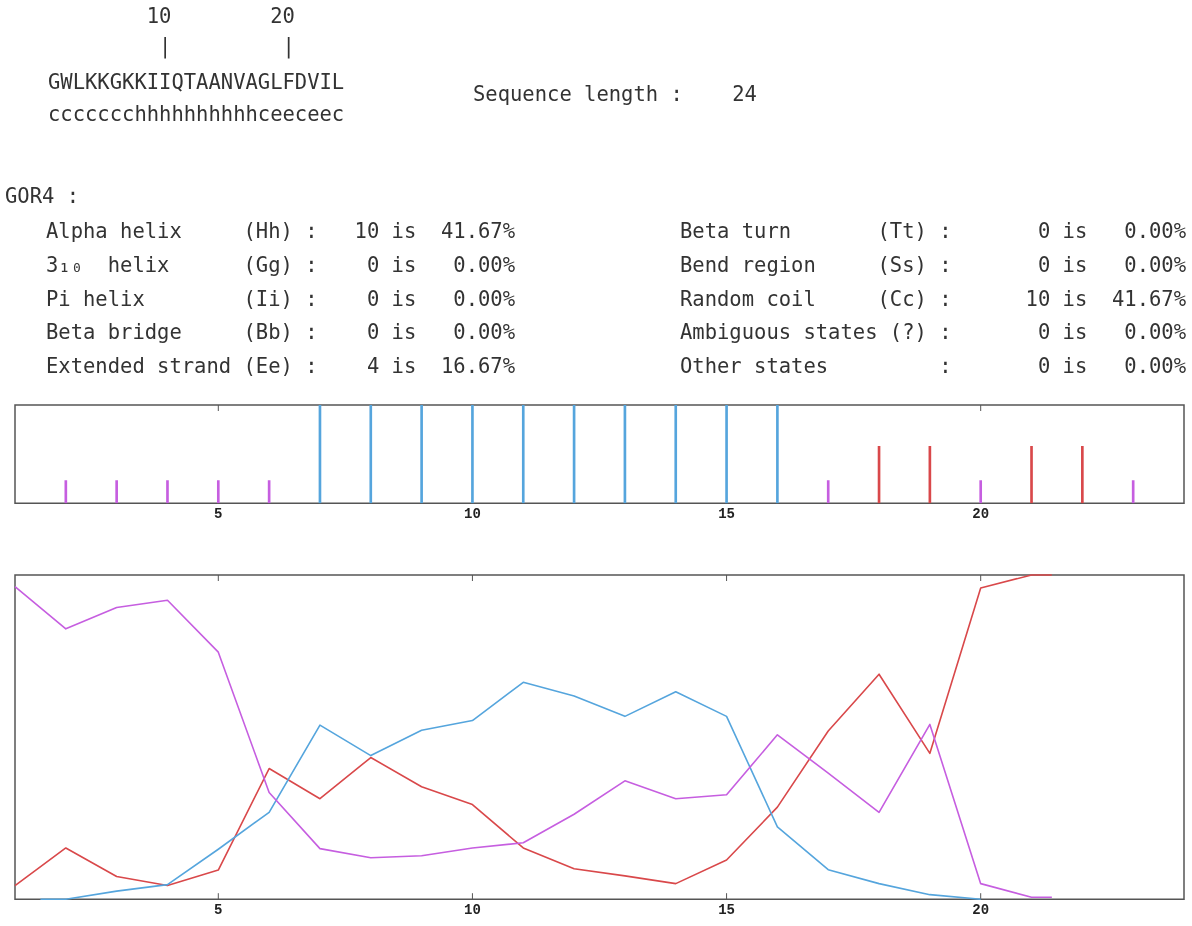 The height and width of the screenshot is (926, 1192). Describe the element at coordinates (42, 196) in the screenshot. I see `text: GOR4 :` at that location.